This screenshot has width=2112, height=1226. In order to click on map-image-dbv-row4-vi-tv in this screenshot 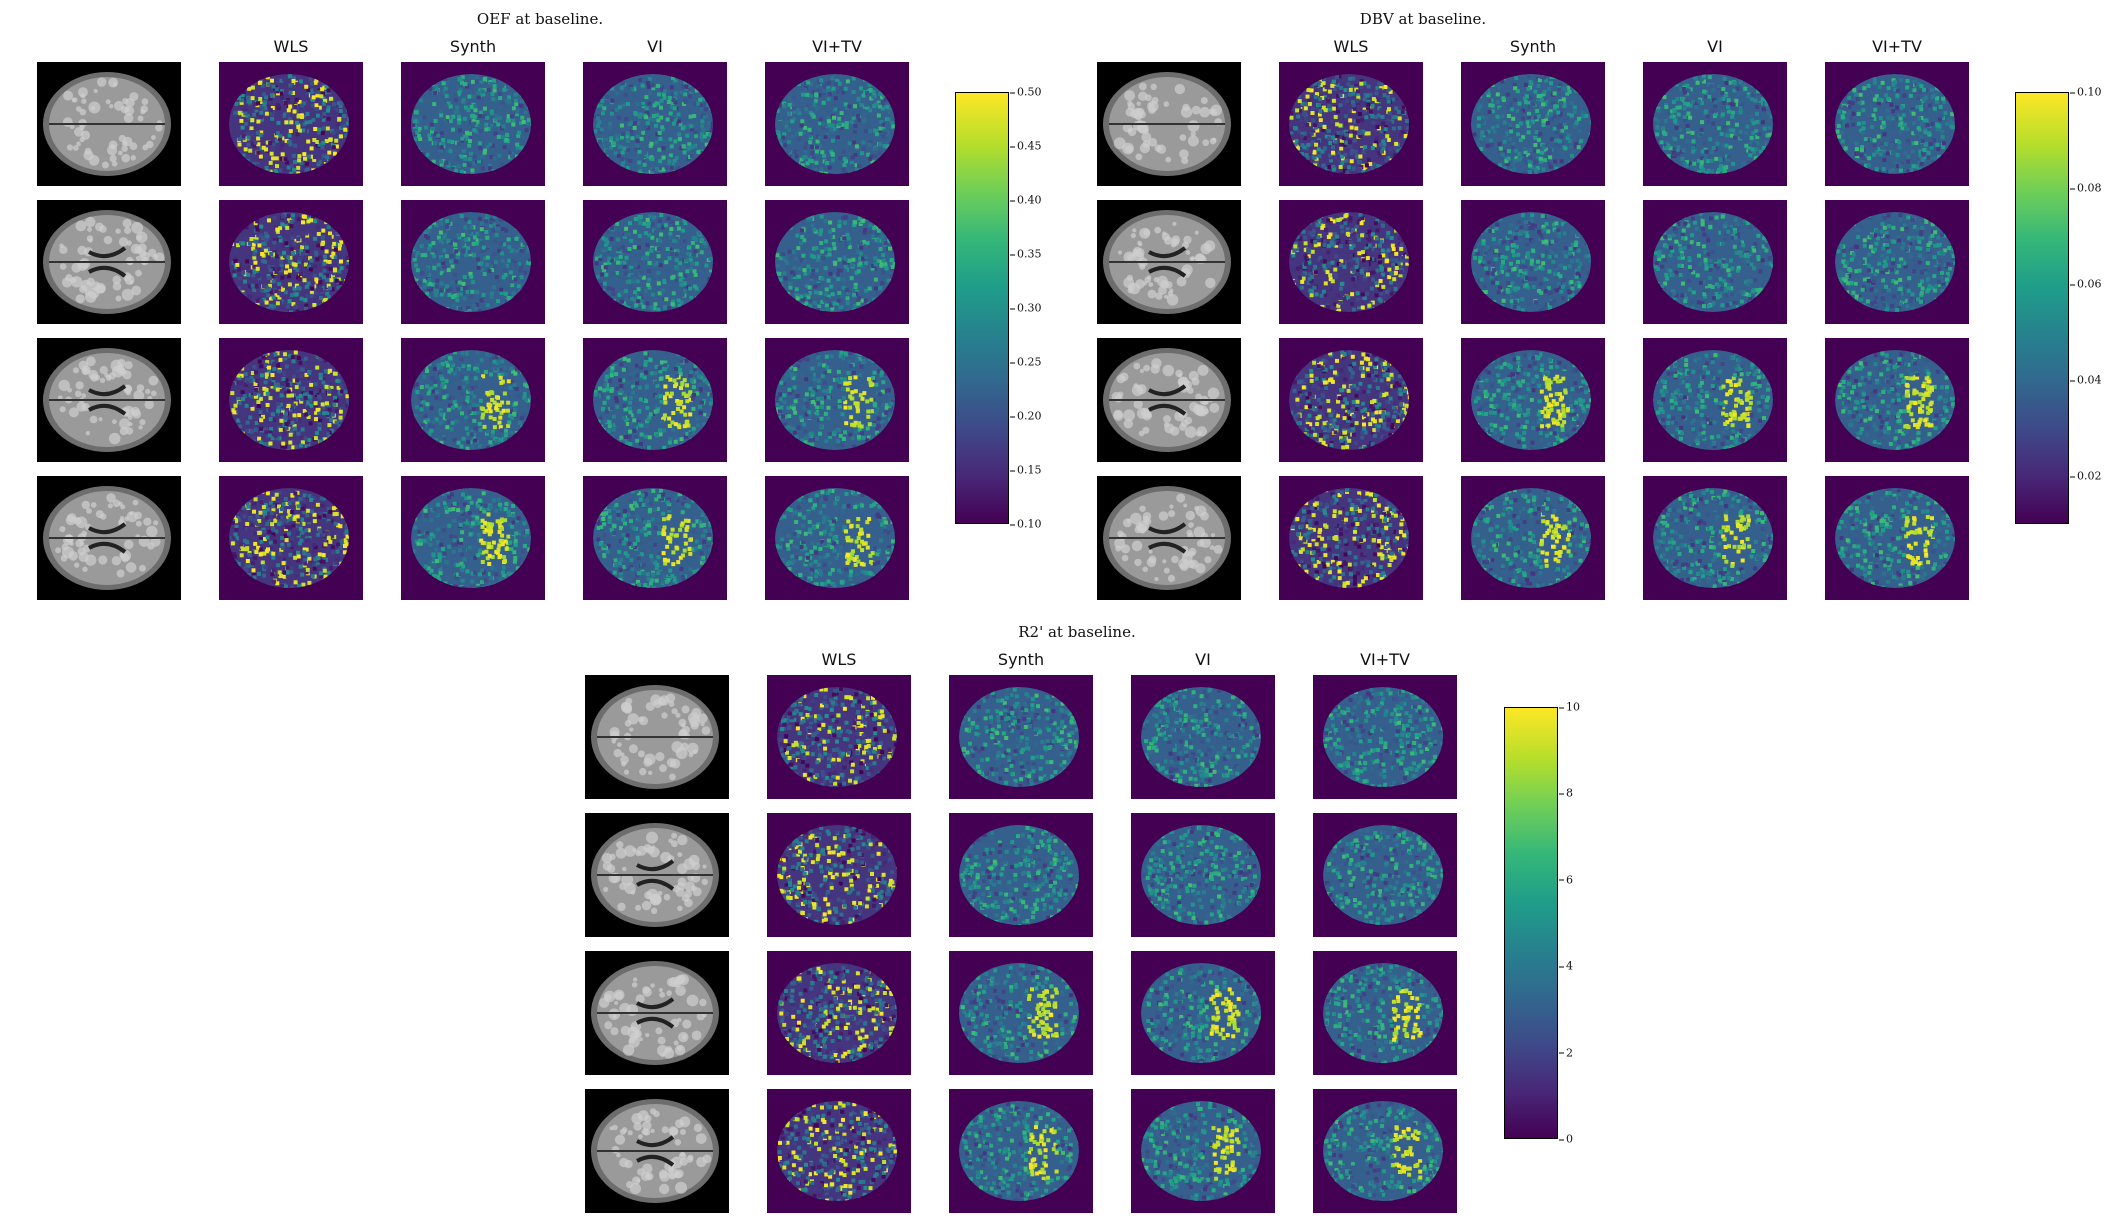, I will do `click(1897, 538)`.